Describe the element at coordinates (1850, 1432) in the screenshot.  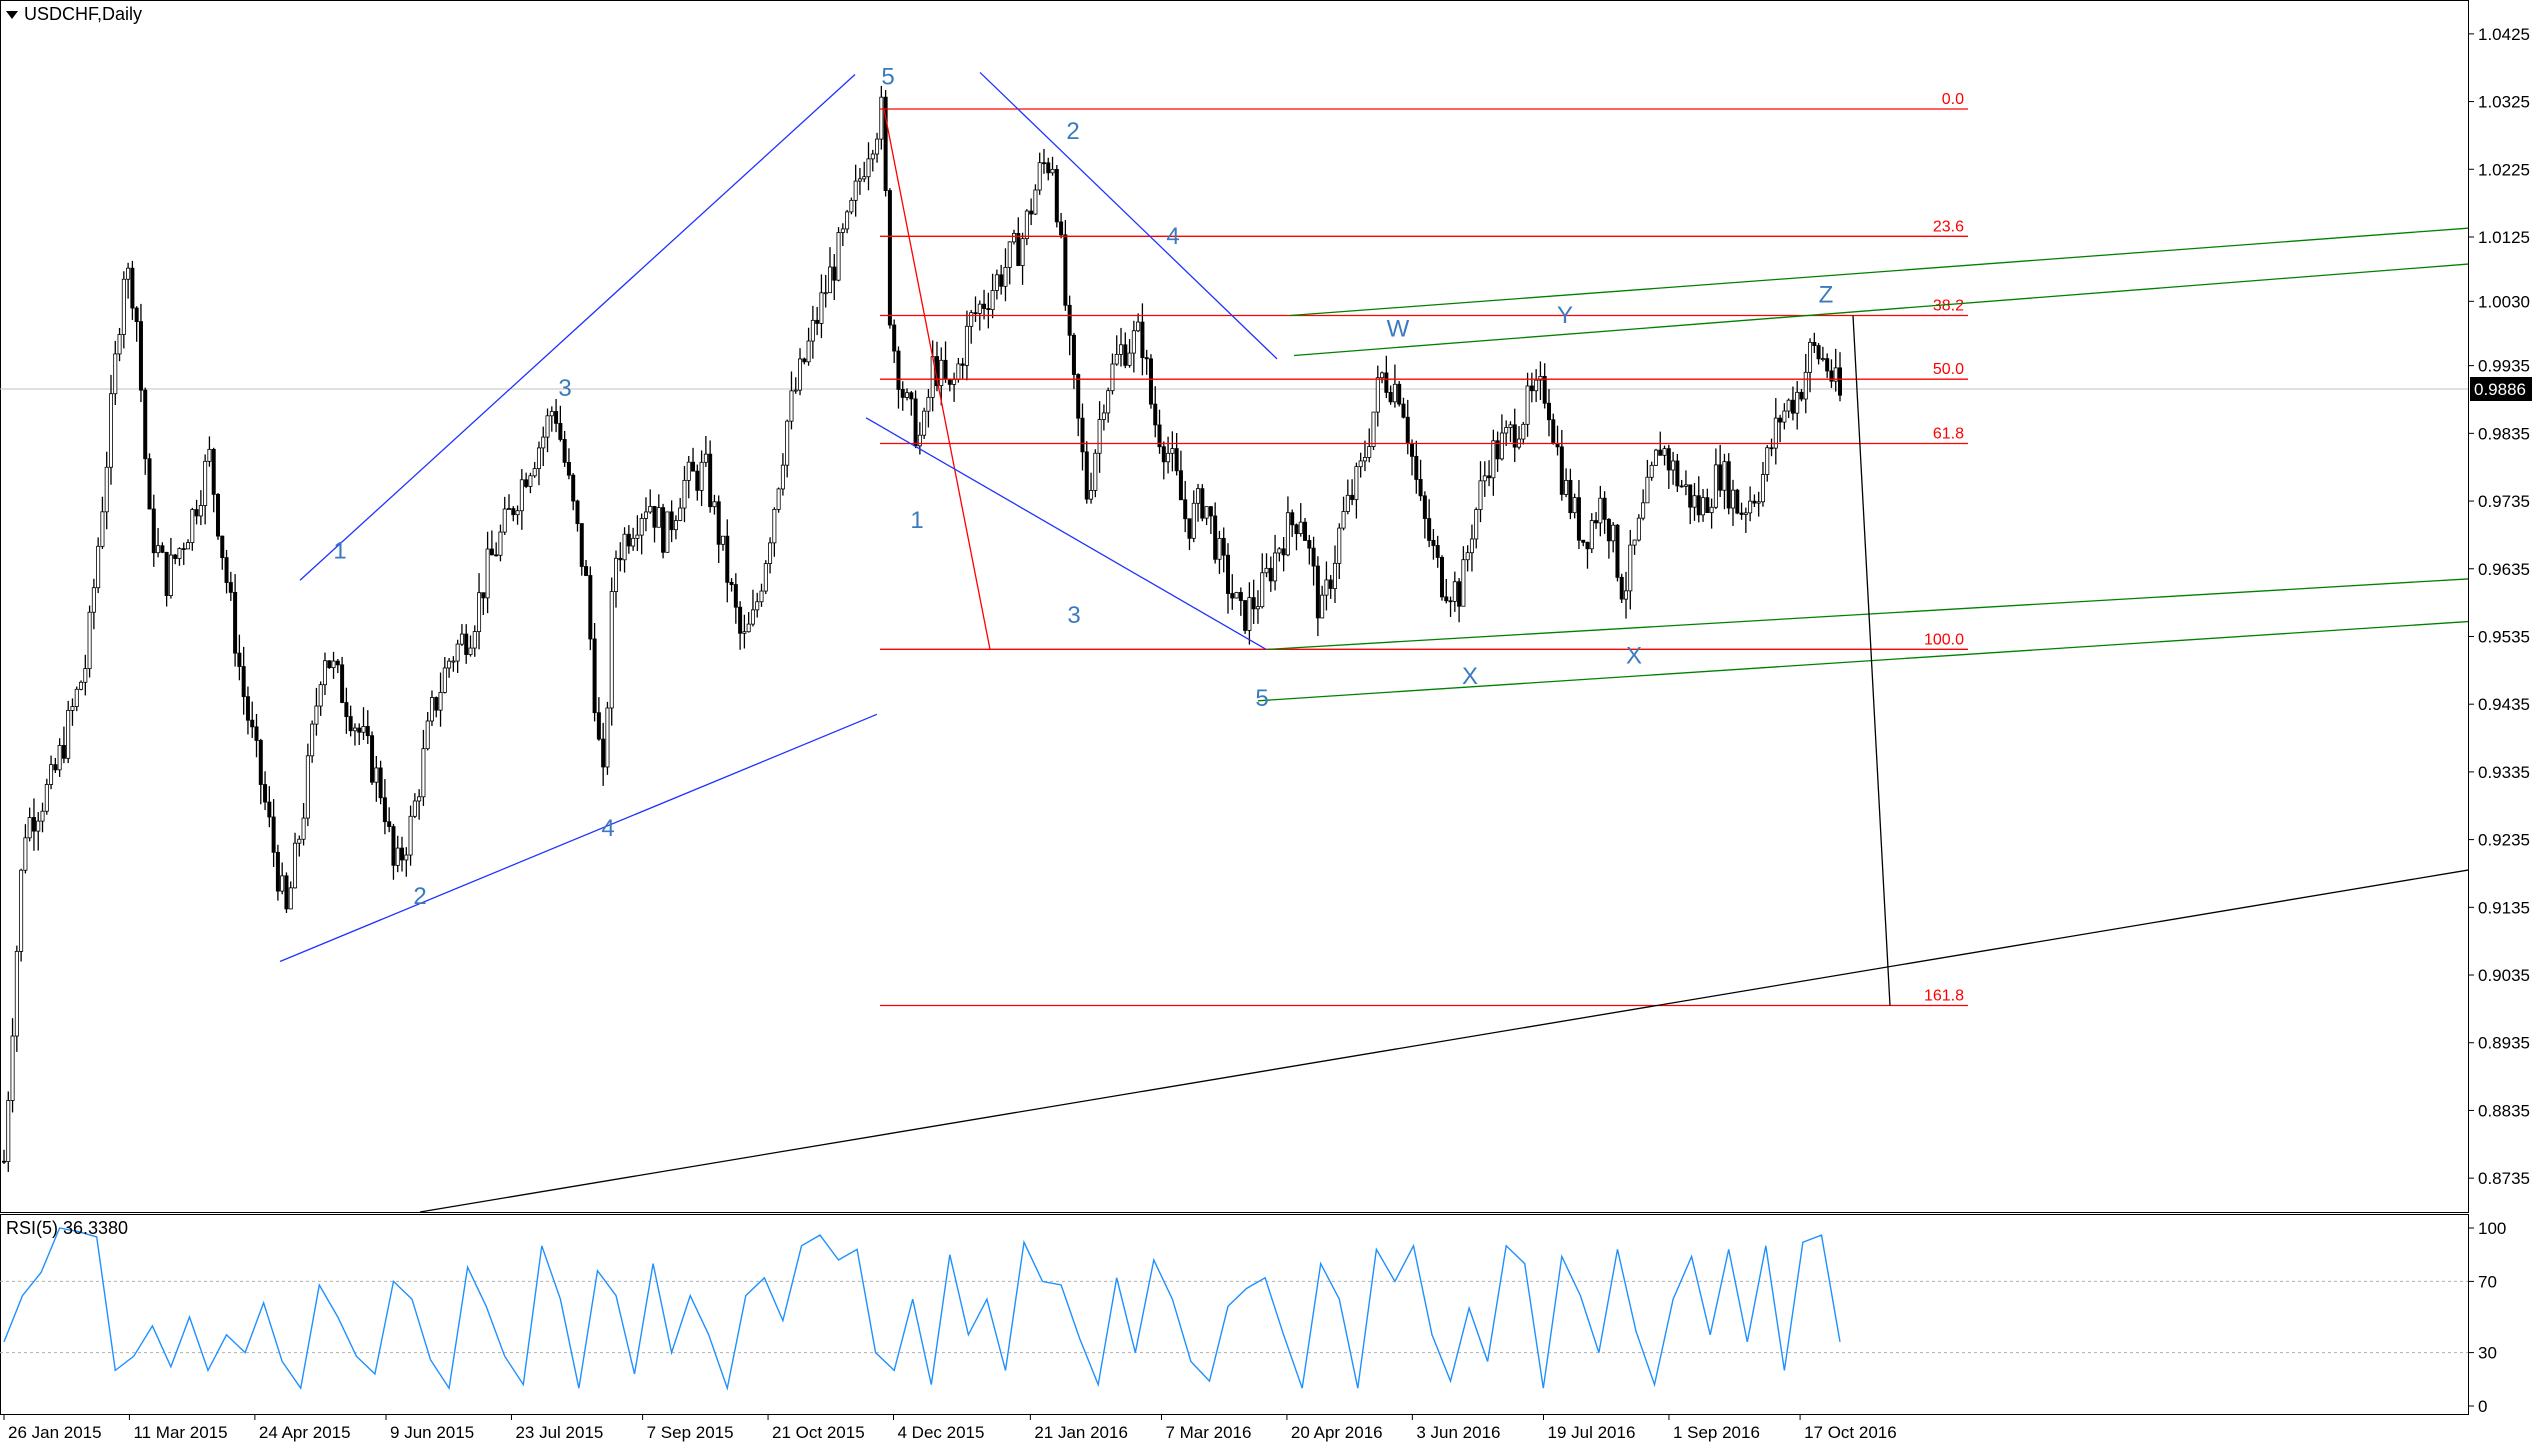
I see `time-tick-label: 17 Oct 2016` at that location.